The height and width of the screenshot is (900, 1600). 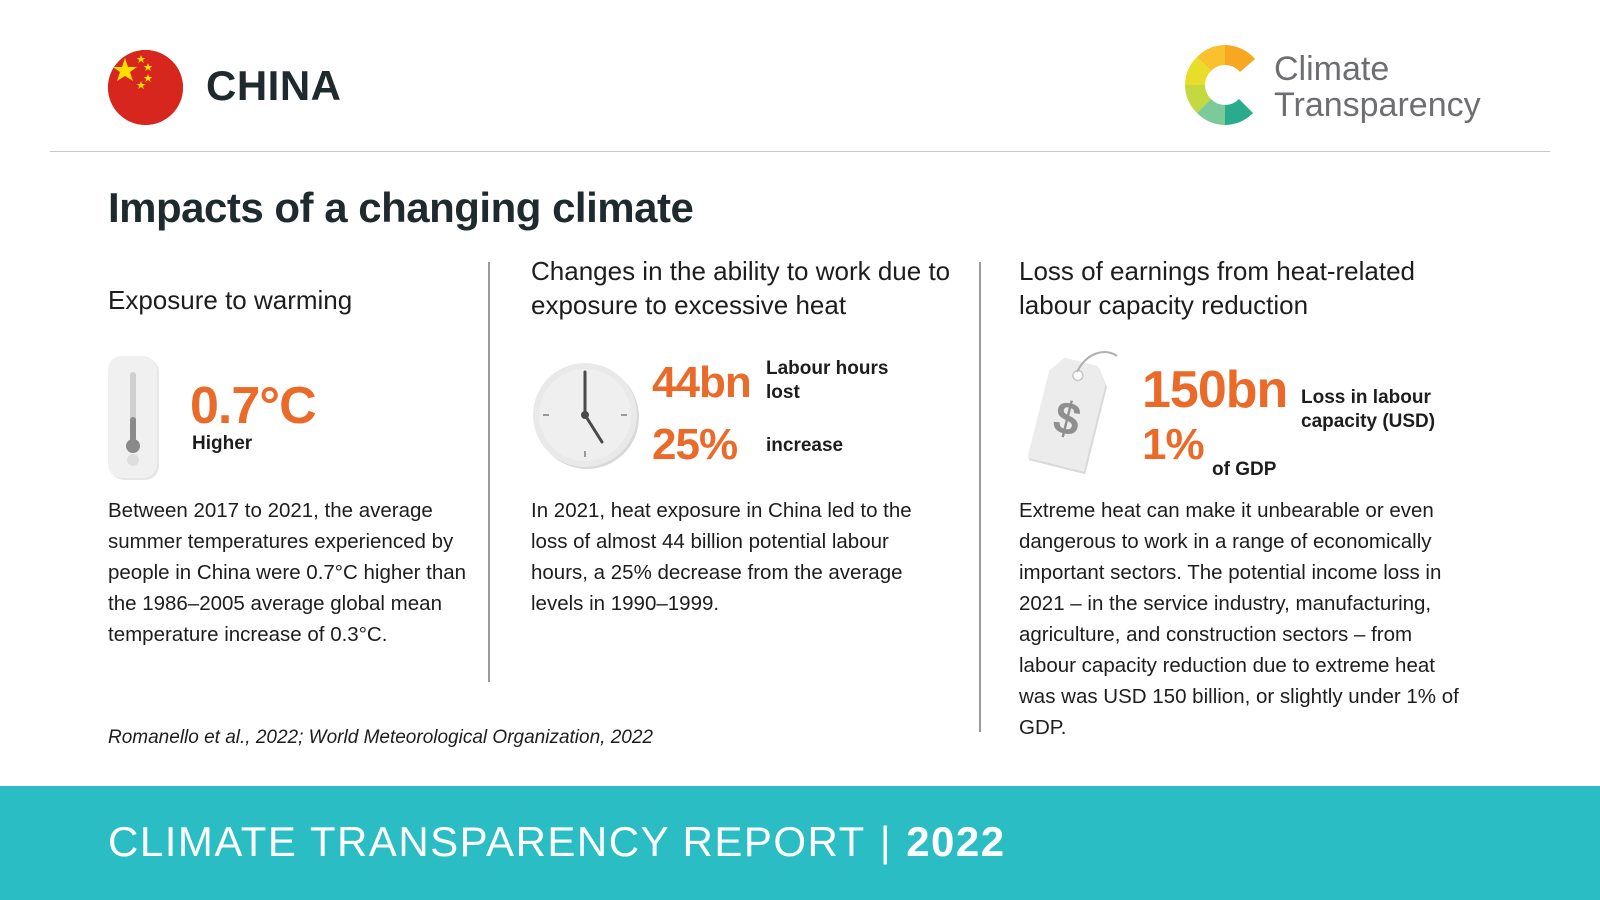 What do you see at coordinates (1080, 413) in the screenshot?
I see `price-tag-icon: $` at bounding box center [1080, 413].